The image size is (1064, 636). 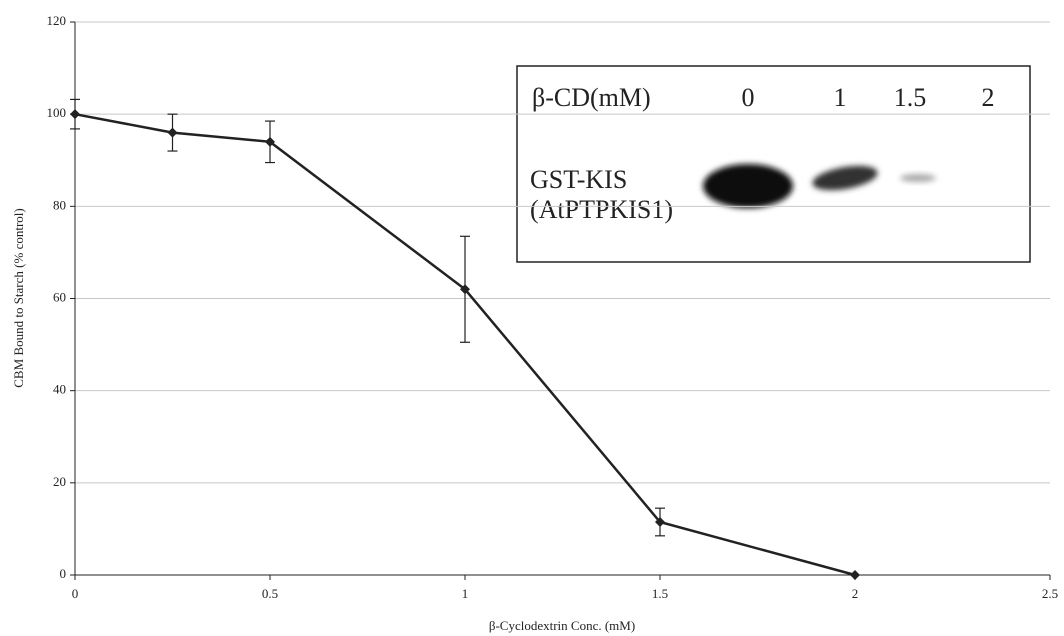 What do you see at coordinates (840, 97) in the screenshot?
I see `lane-label: 1` at bounding box center [840, 97].